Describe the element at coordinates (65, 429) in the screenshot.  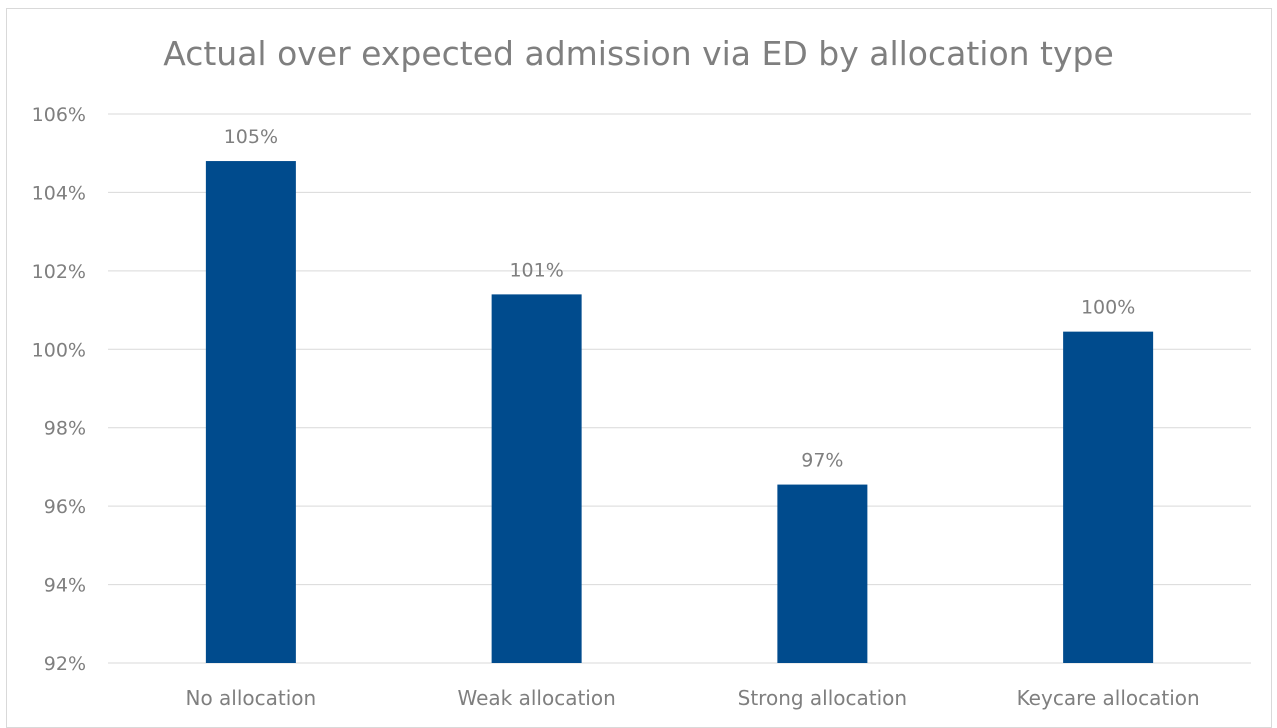
I see `y-tick-label: 98%` at that location.